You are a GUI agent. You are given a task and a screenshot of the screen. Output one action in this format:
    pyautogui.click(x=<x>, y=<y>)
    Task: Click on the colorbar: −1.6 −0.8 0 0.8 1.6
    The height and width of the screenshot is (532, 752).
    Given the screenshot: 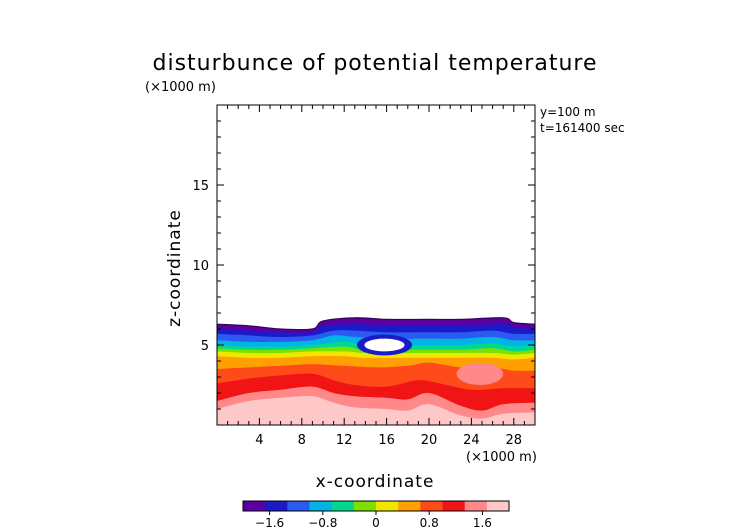 What is the action you would take?
    pyautogui.click(x=376, y=515)
    